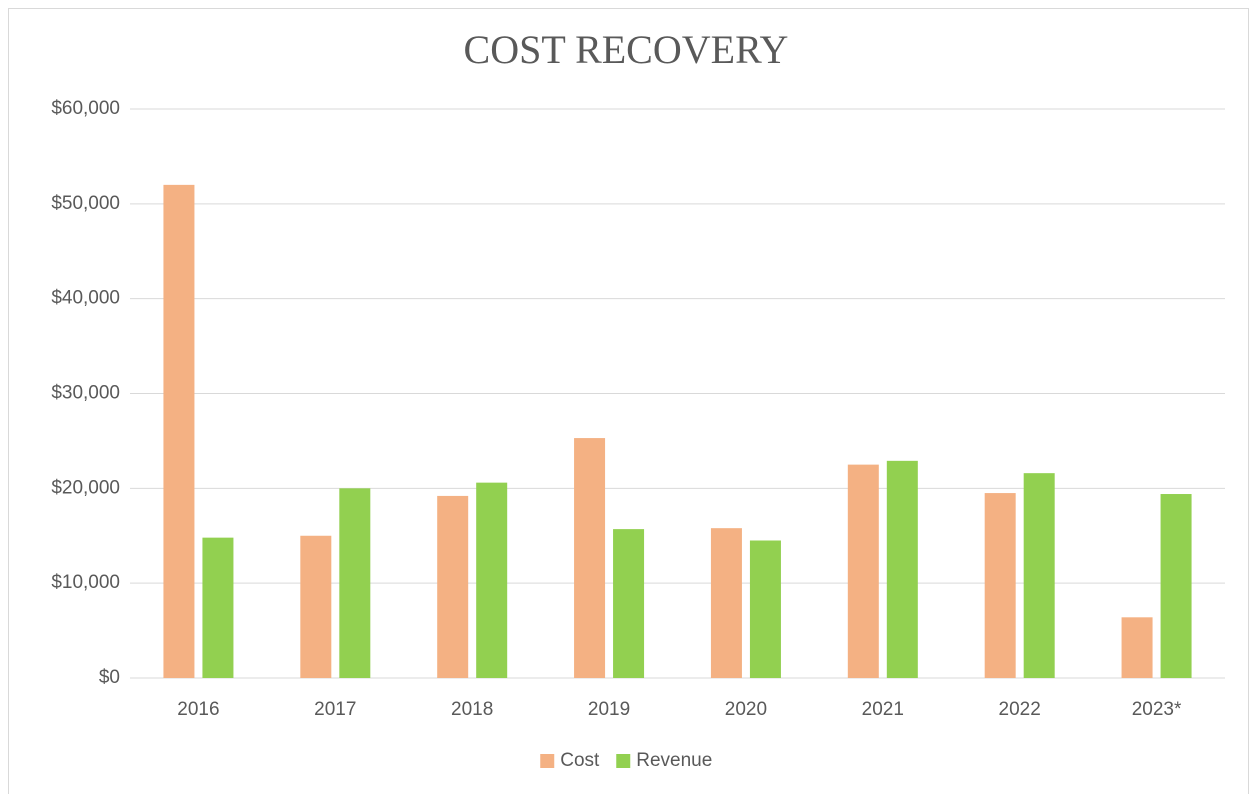 This screenshot has width=1252, height=794. What do you see at coordinates (609, 709) in the screenshot?
I see `x-tick-label: 2019` at bounding box center [609, 709].